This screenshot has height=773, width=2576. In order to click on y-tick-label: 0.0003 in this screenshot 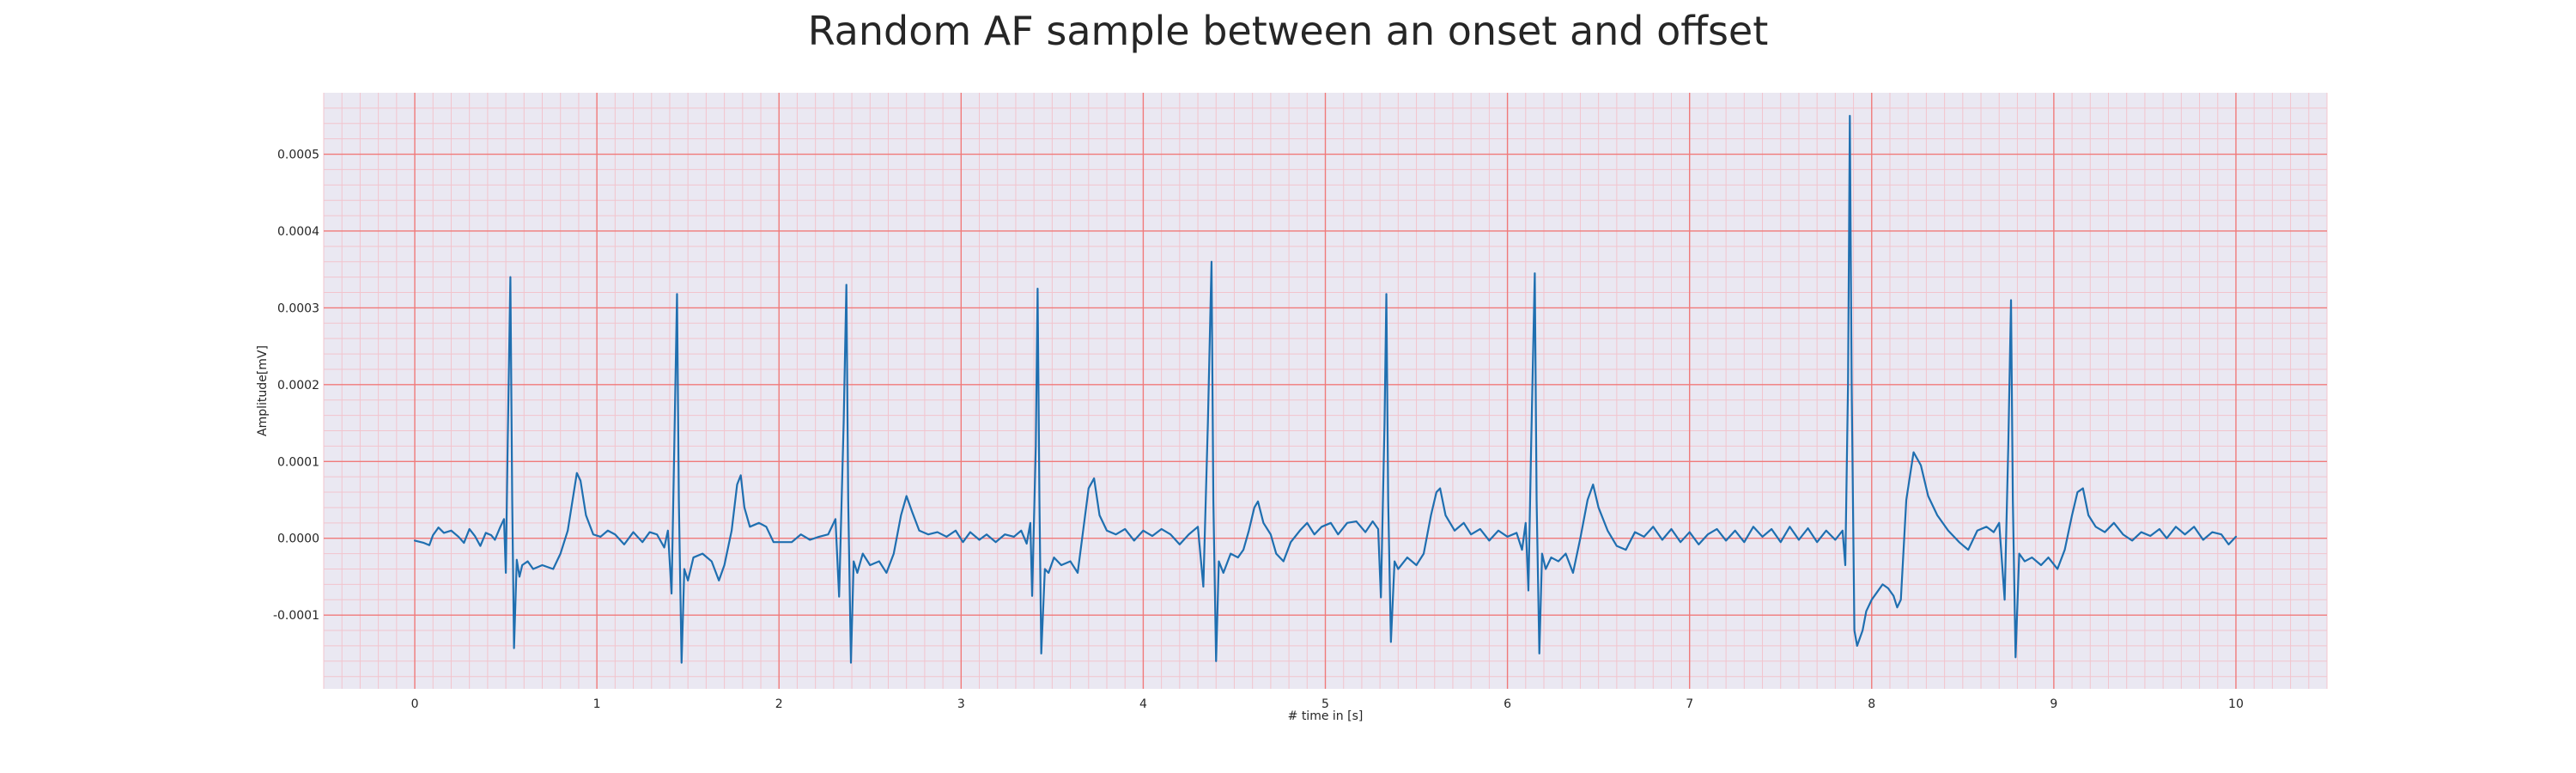, I will do `click(298, 308)`.